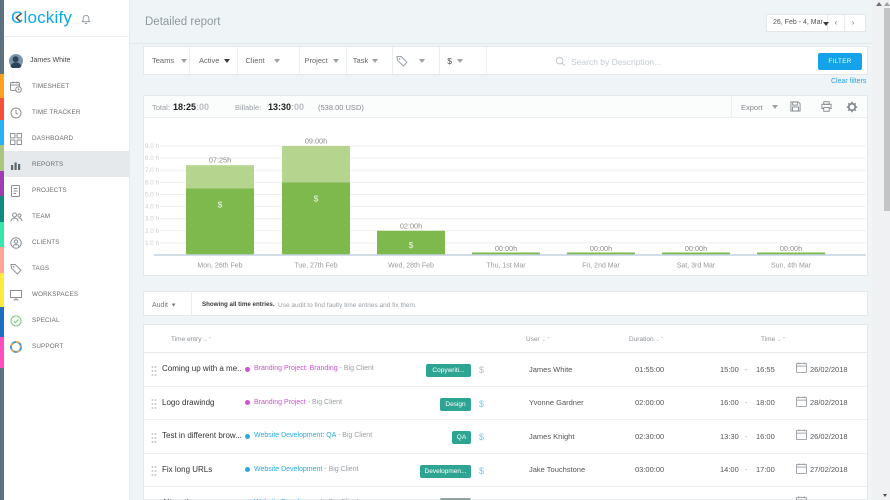 The image size is (890, 500). I want to click on svg-text: 02:00h, so click(411, 225).